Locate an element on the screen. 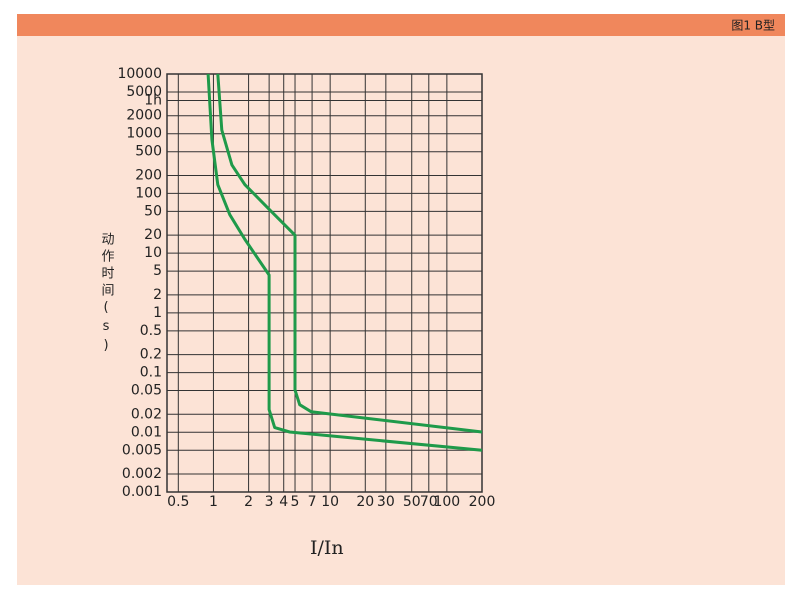  y-tick-label: 50 is located at coordinates (153, 211).